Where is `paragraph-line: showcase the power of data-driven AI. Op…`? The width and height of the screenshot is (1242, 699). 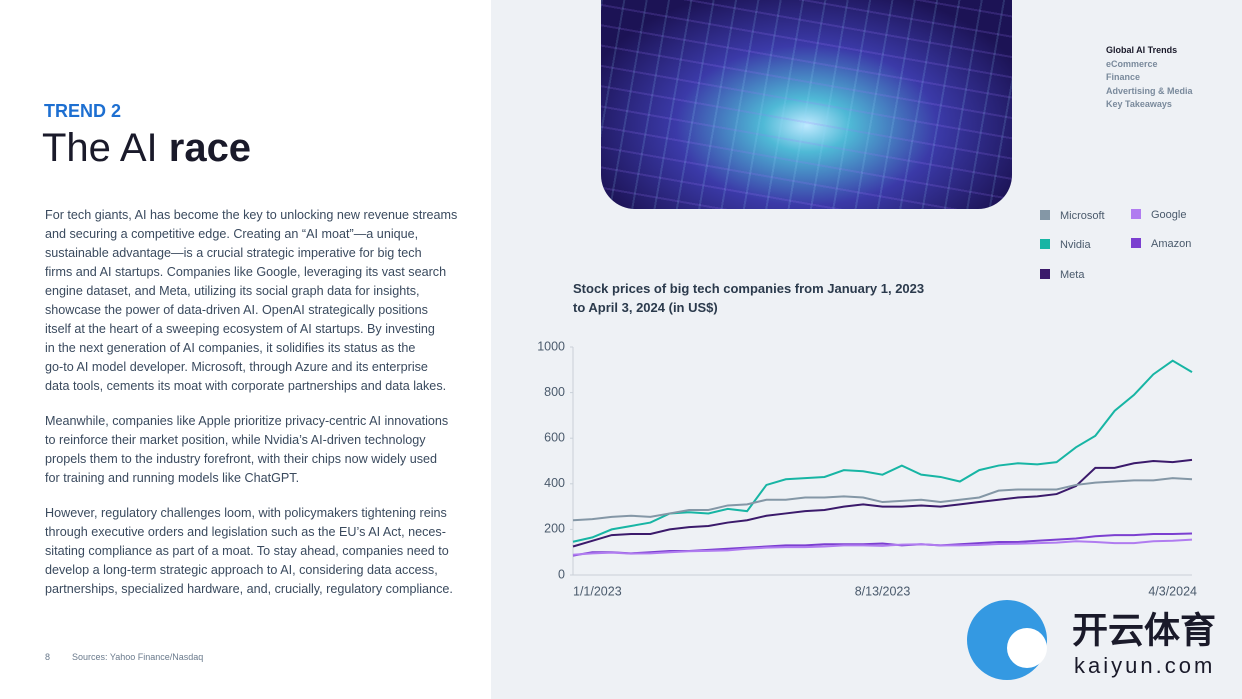
paragraph-line: showcase the power of data-driven AI. Op… is located at coordinates (236, 310).